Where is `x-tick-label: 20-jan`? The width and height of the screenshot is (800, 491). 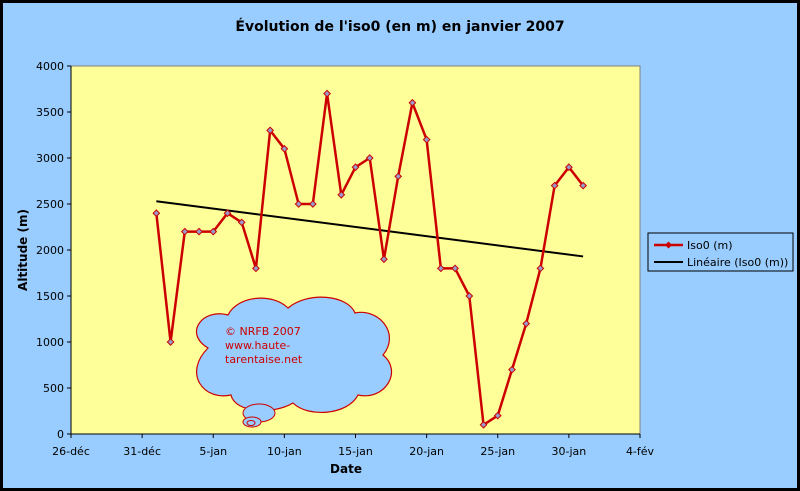
x-tick-label: 20-jan is located at coordinates (426, 451).